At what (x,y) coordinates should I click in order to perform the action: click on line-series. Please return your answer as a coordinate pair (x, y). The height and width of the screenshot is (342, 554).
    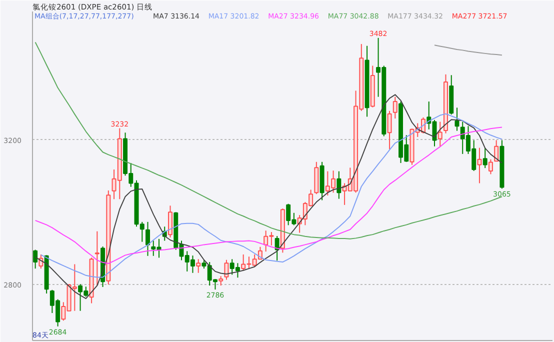
    Looking at the image, I should click on (468, 50).